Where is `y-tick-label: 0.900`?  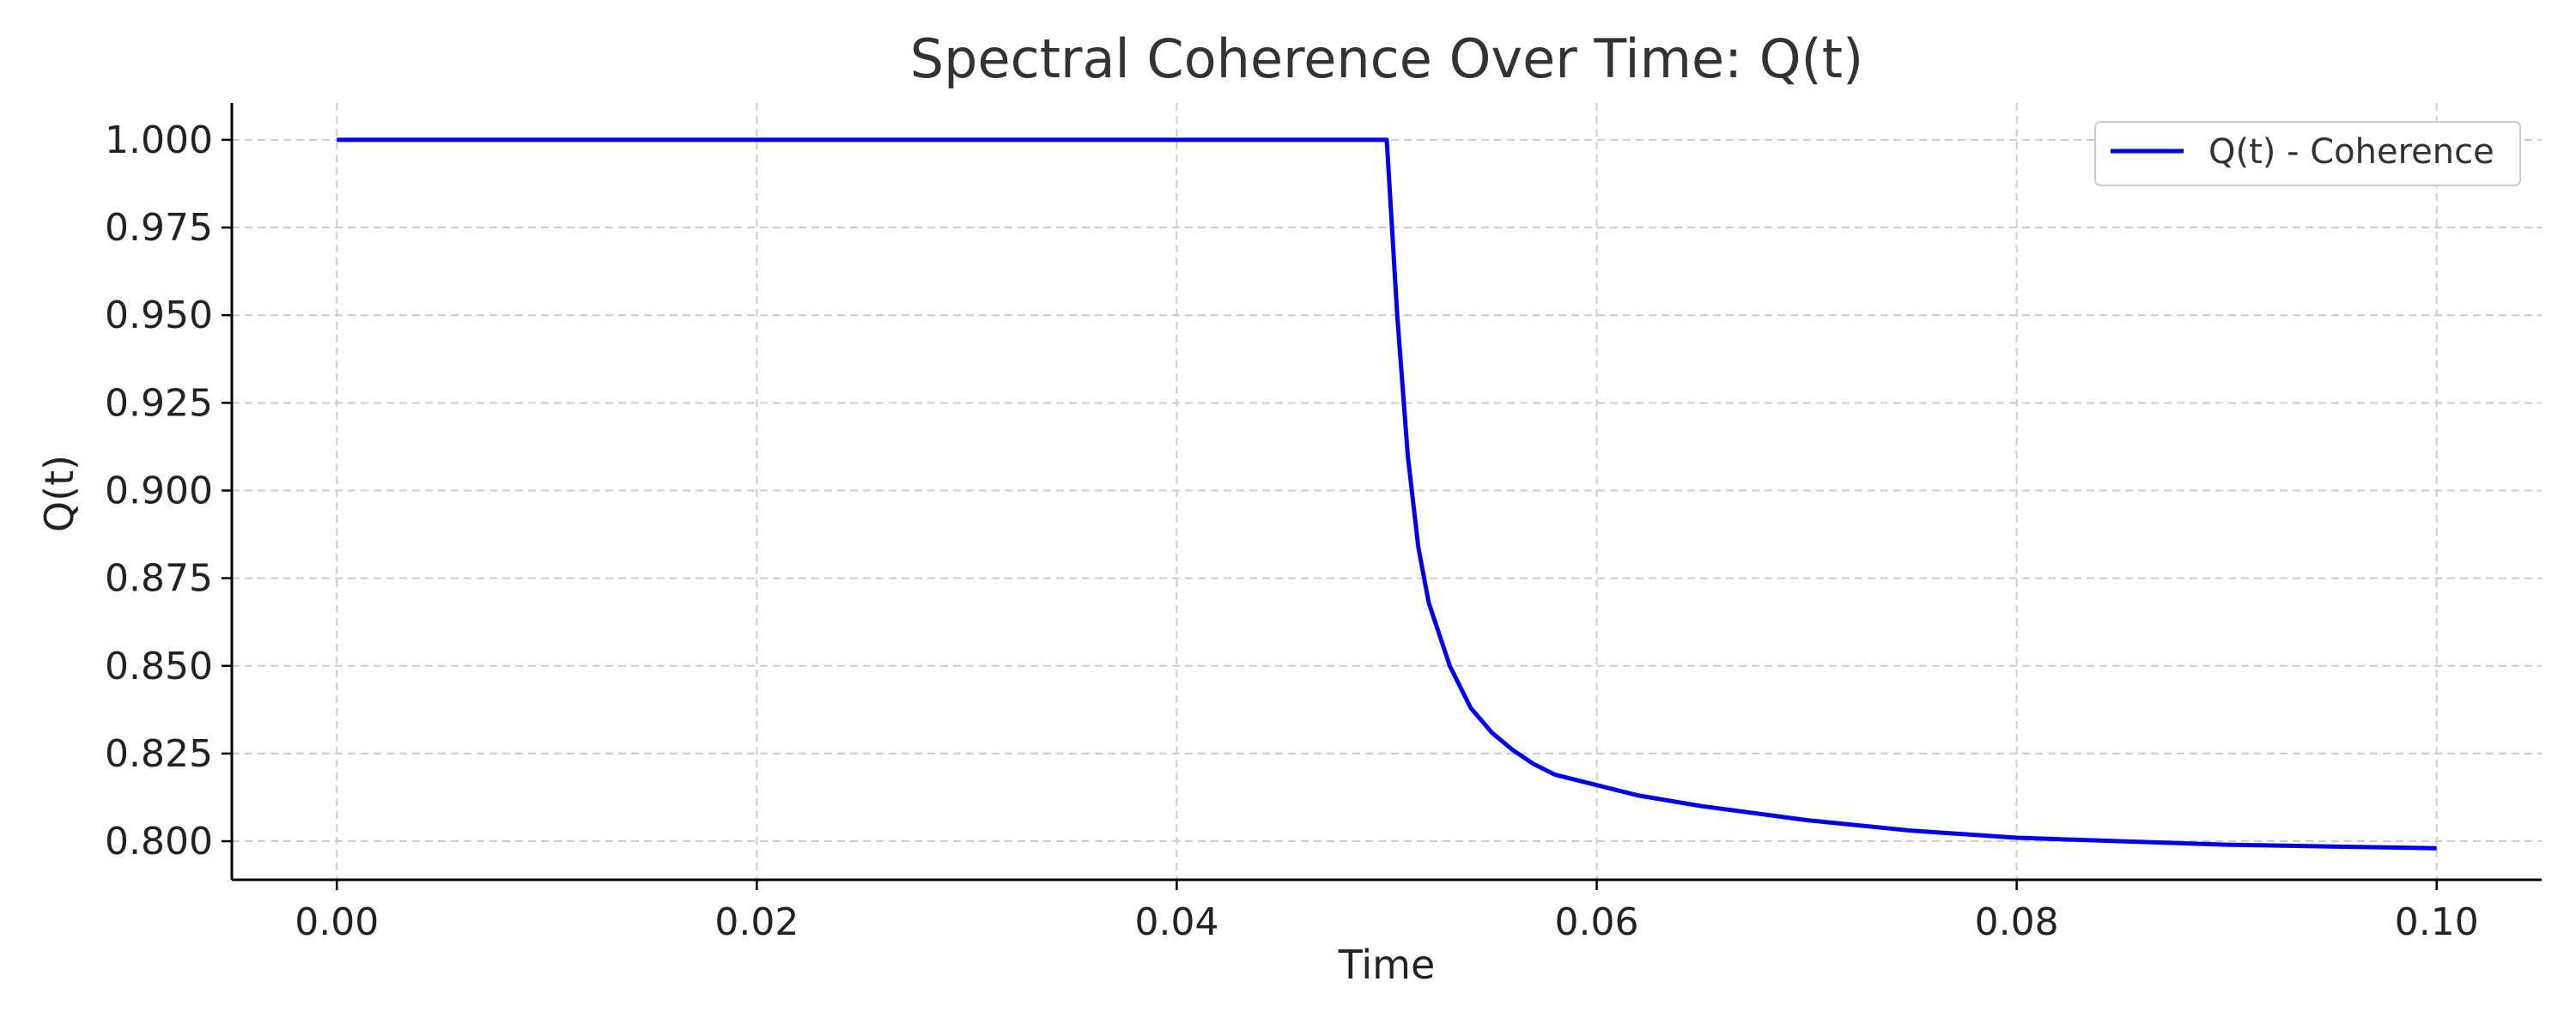
y-tick-label: 0.900 is located at coordinates (159, 490).